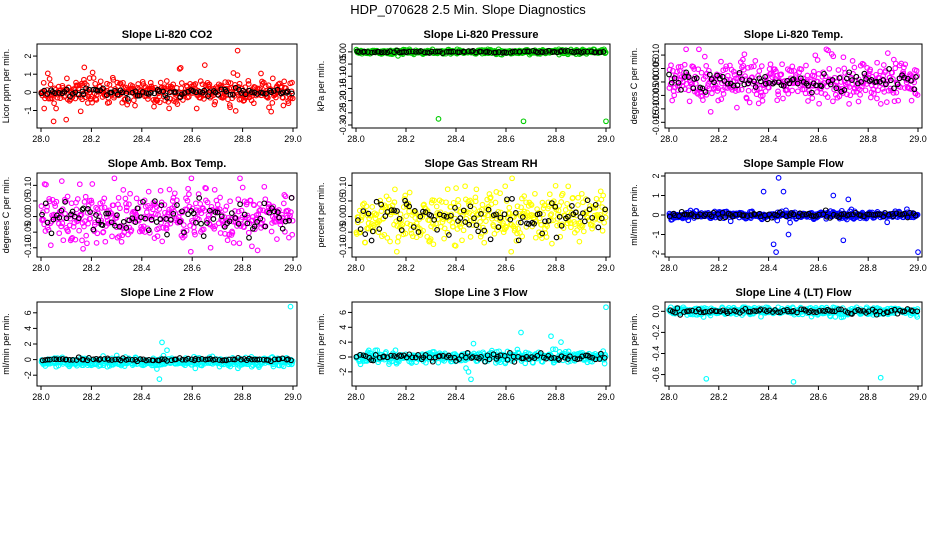  Describe the element at coordinates (343, 88) in the screenshot. I see `y-tick-label: -0.15` at that location.